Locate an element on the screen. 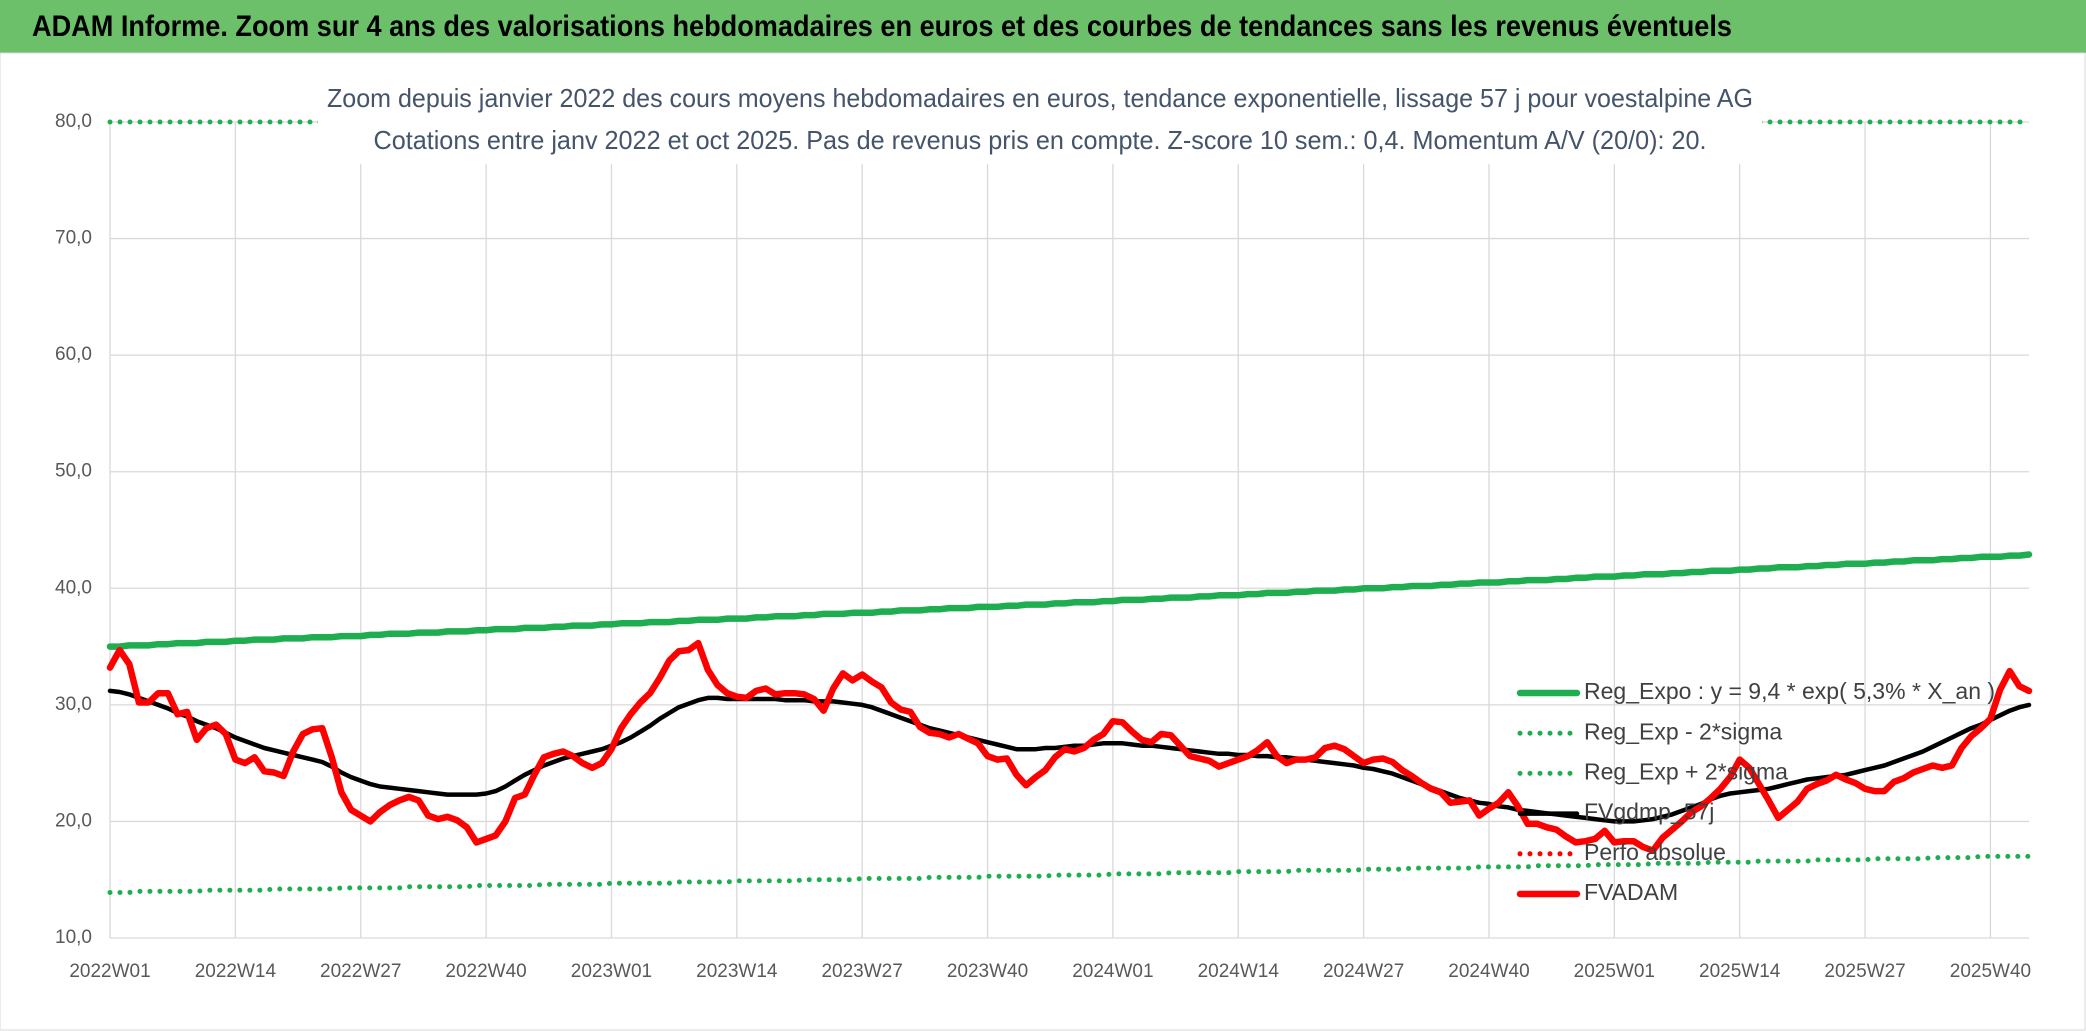 The image size is (2086, 1031). x-tick-label: 2022W40 is located at coordinates (485, 971).